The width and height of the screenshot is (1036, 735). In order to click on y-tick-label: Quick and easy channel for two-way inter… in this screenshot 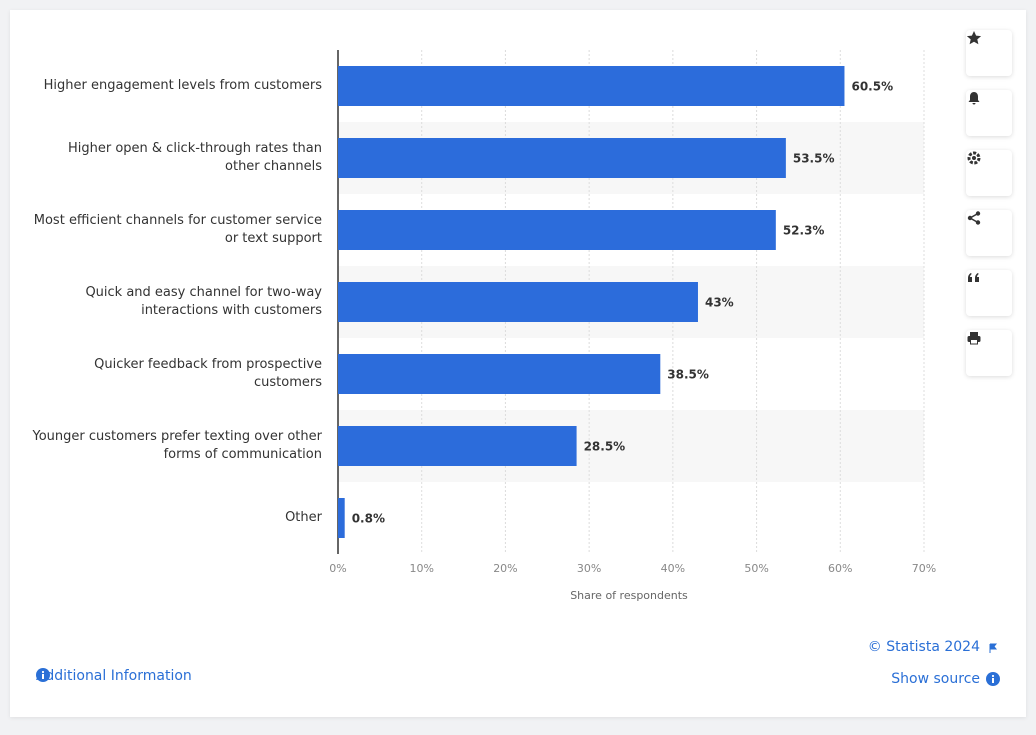, I will do `click(203, 301)`.